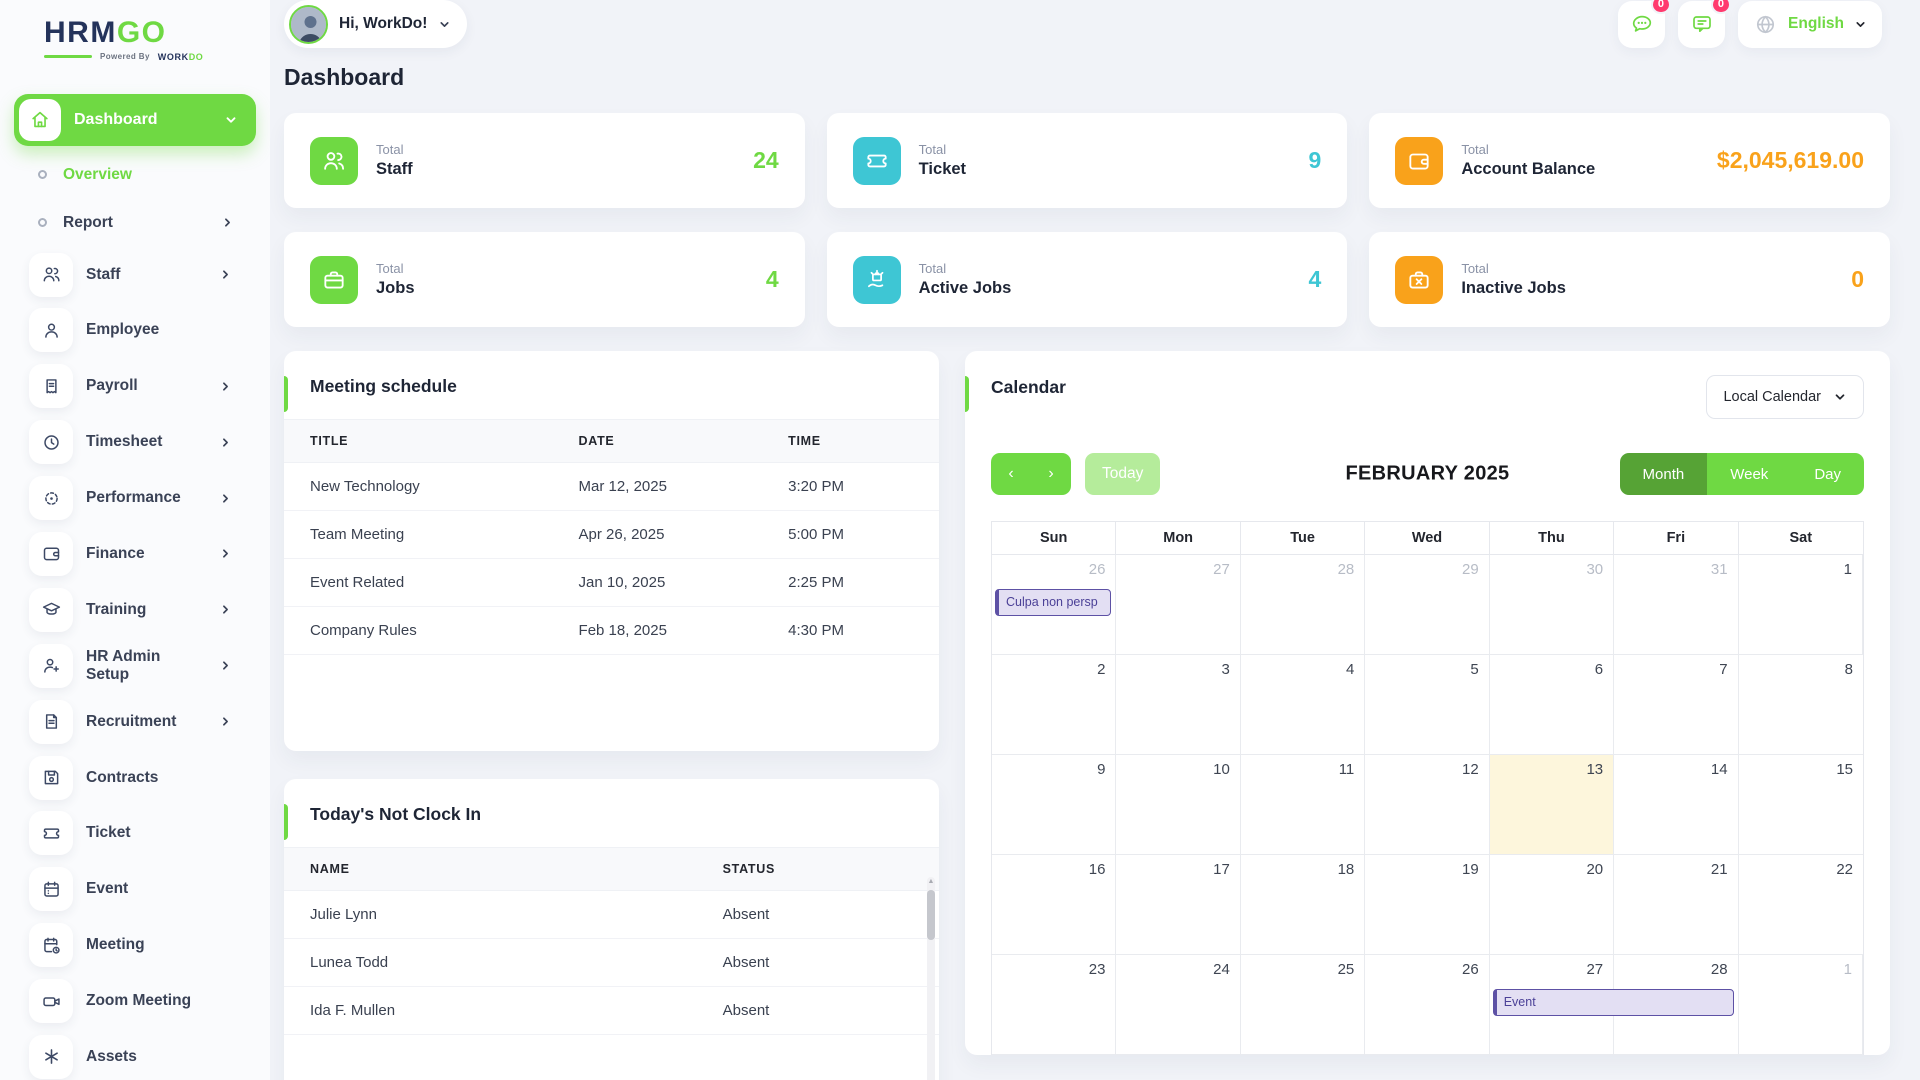 This screenshot has height=1080, width=1920. What do you see at coordinates (1054, 705) in the screenshot?
I see `calendar-day-cell: 2` at bounding box center [1054, 705].